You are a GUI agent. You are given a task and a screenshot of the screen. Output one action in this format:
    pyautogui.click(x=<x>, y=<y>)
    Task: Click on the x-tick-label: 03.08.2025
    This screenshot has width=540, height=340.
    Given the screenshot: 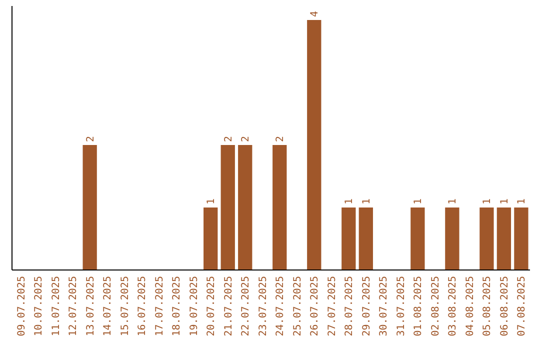 What is the action you would take?
    pyautogui.click(x=453, y=306)
    